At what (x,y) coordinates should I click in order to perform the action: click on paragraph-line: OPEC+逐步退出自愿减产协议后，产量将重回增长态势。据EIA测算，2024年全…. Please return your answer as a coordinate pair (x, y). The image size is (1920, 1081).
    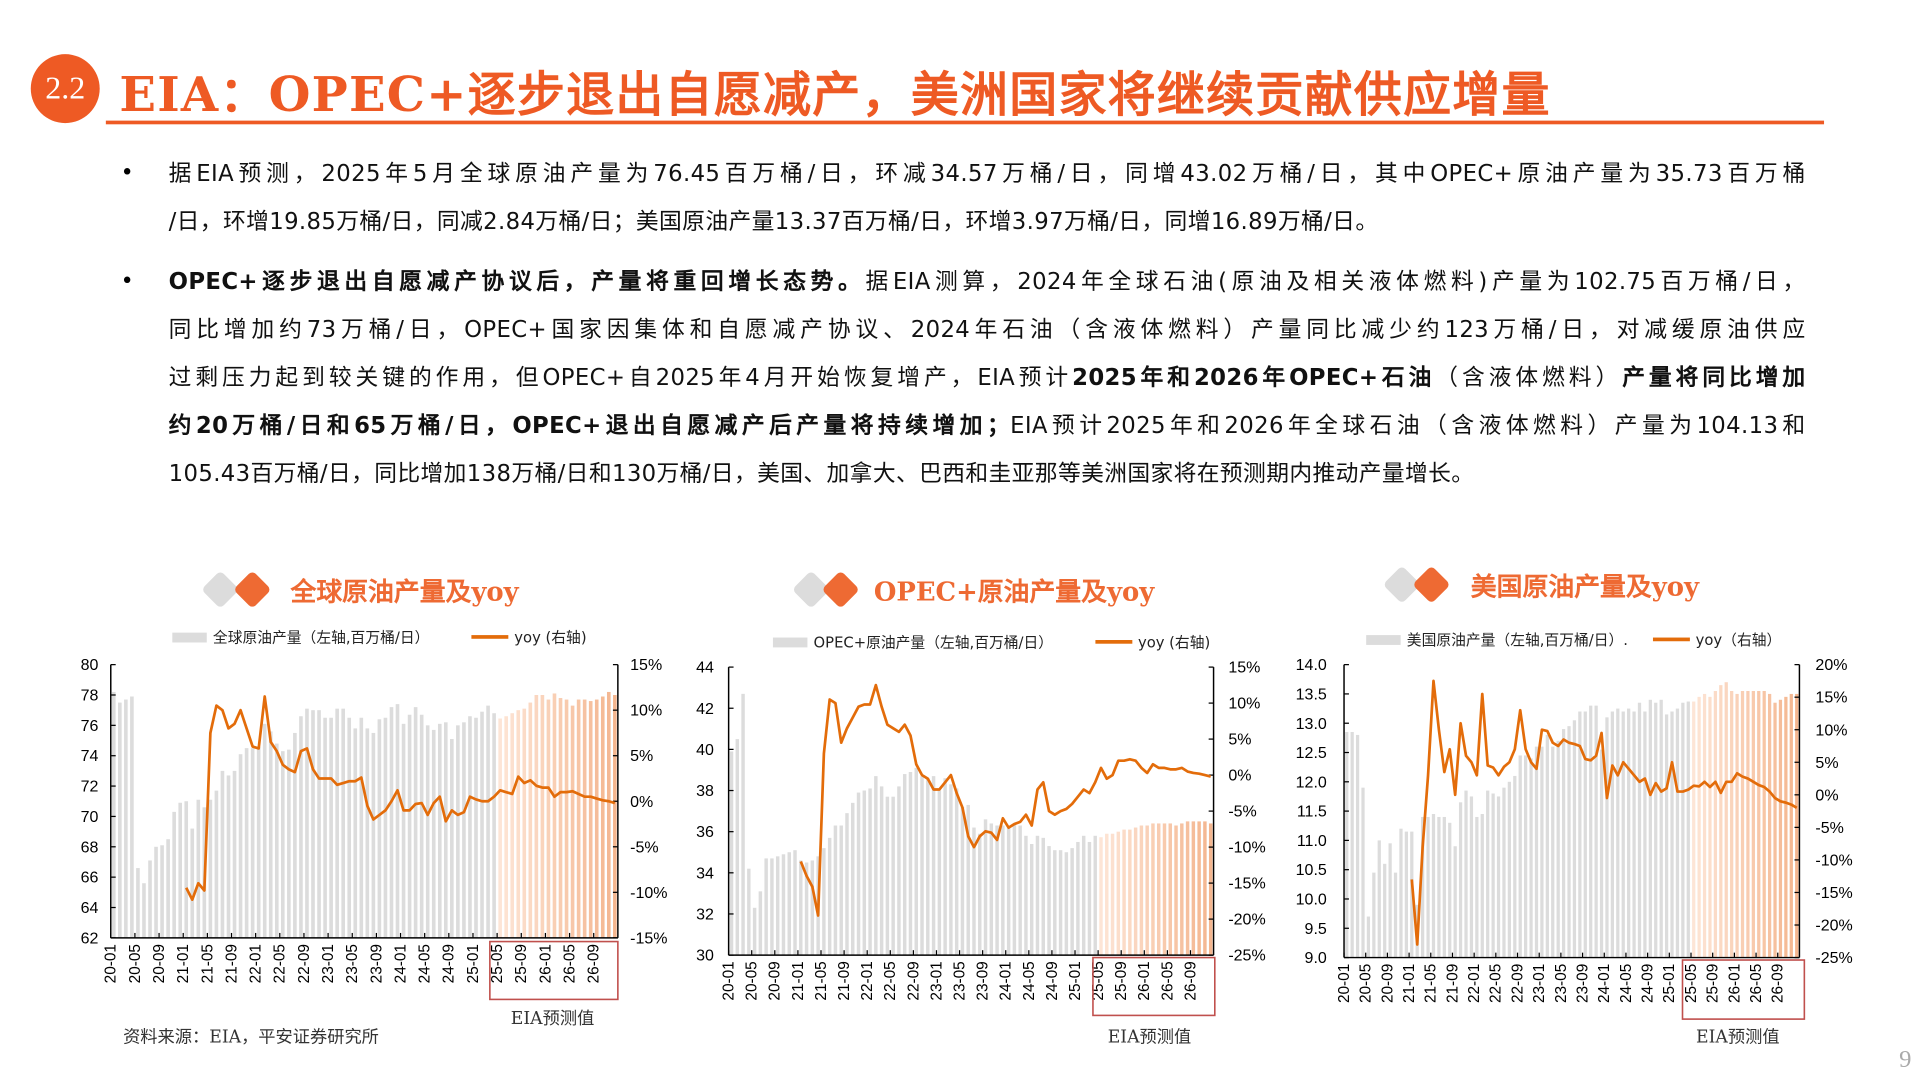
    Looking at the image, I should click on (987, 283).